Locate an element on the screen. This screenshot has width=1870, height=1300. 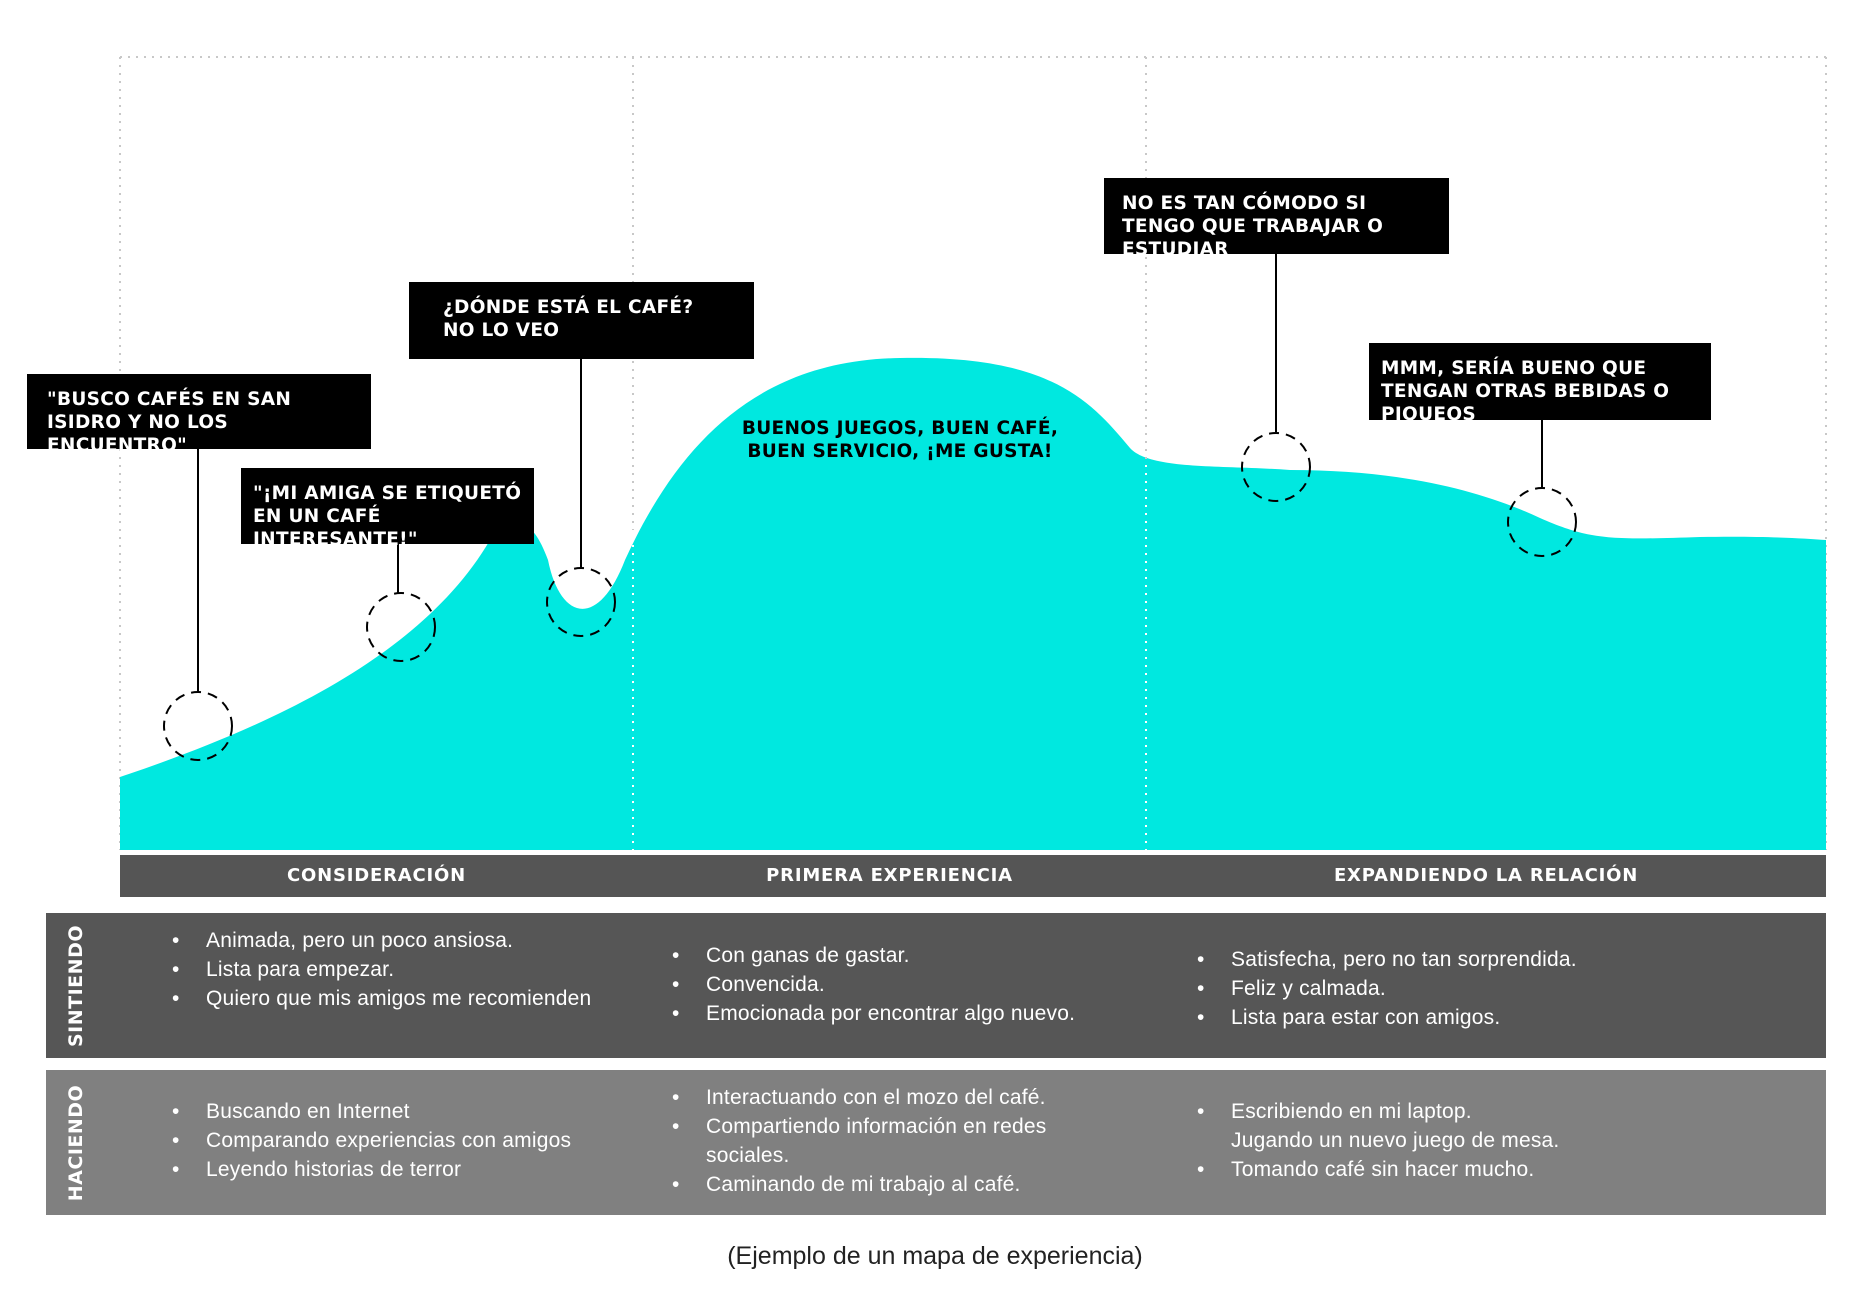
list-item: • Con ganas de gastar. is located at coordinates (908, 955).